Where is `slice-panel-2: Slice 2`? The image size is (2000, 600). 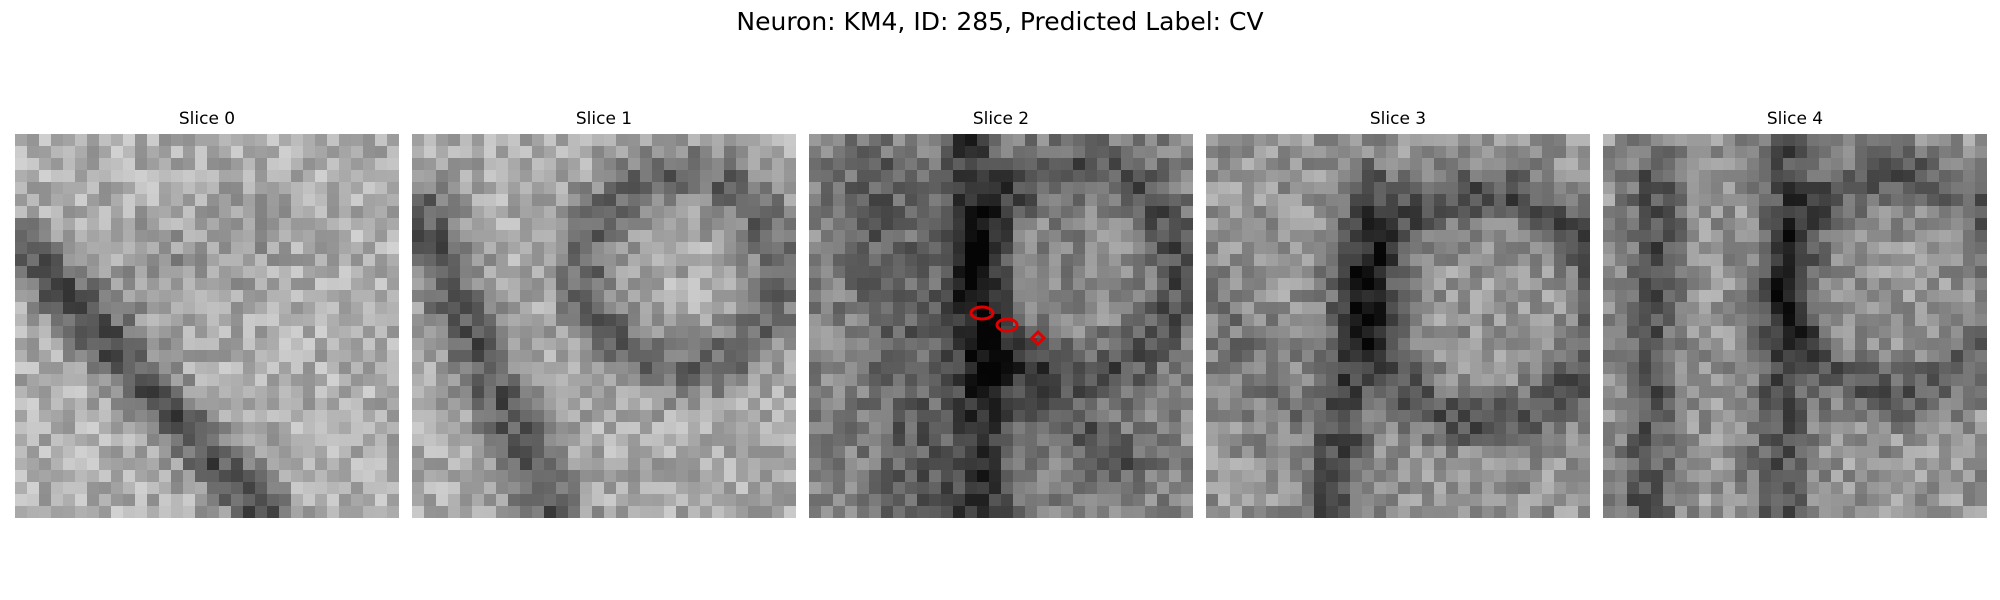
slice-panel-2: Slice 2 is located at coordinates (1001, 313).